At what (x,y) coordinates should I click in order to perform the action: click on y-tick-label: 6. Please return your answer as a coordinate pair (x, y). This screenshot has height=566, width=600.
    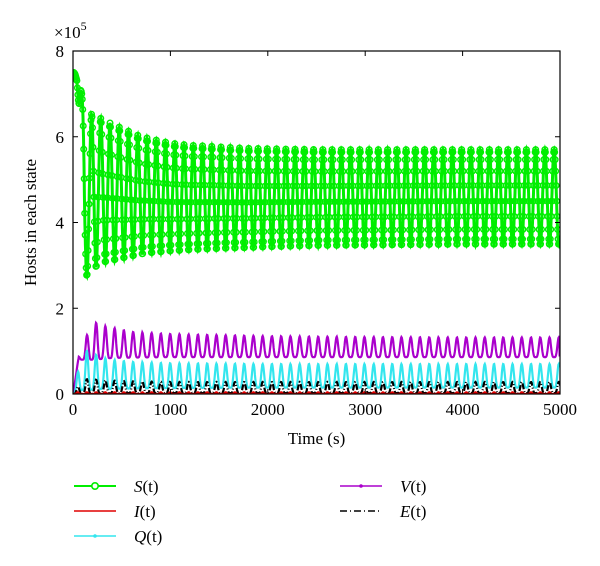
    Looking at the image, I should click on (60, 137).